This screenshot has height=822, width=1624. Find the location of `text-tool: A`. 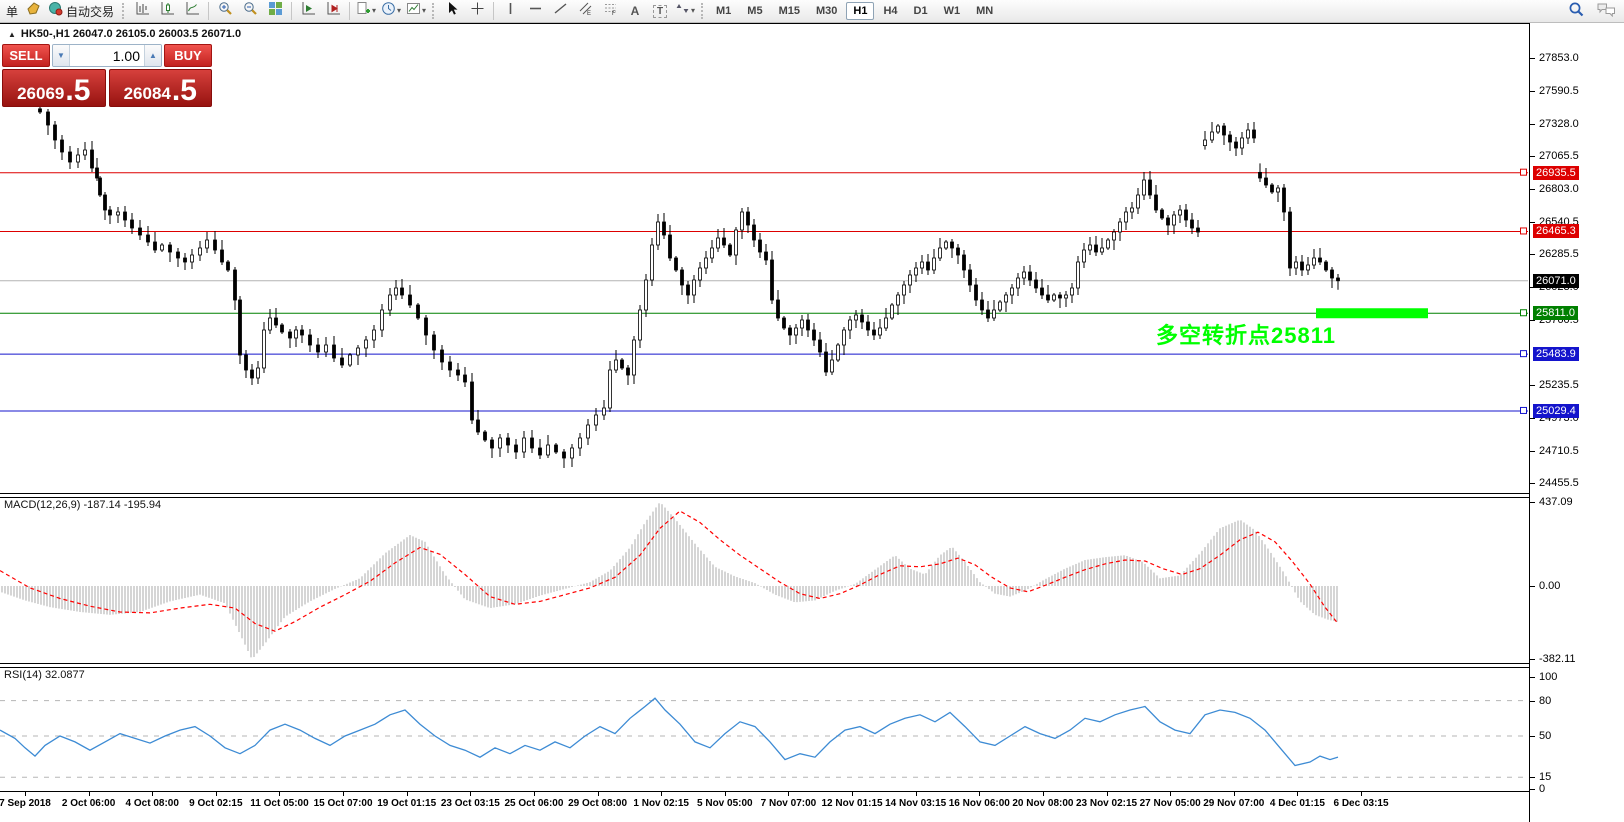

text-tool: A is located at coordinates (635, 11).